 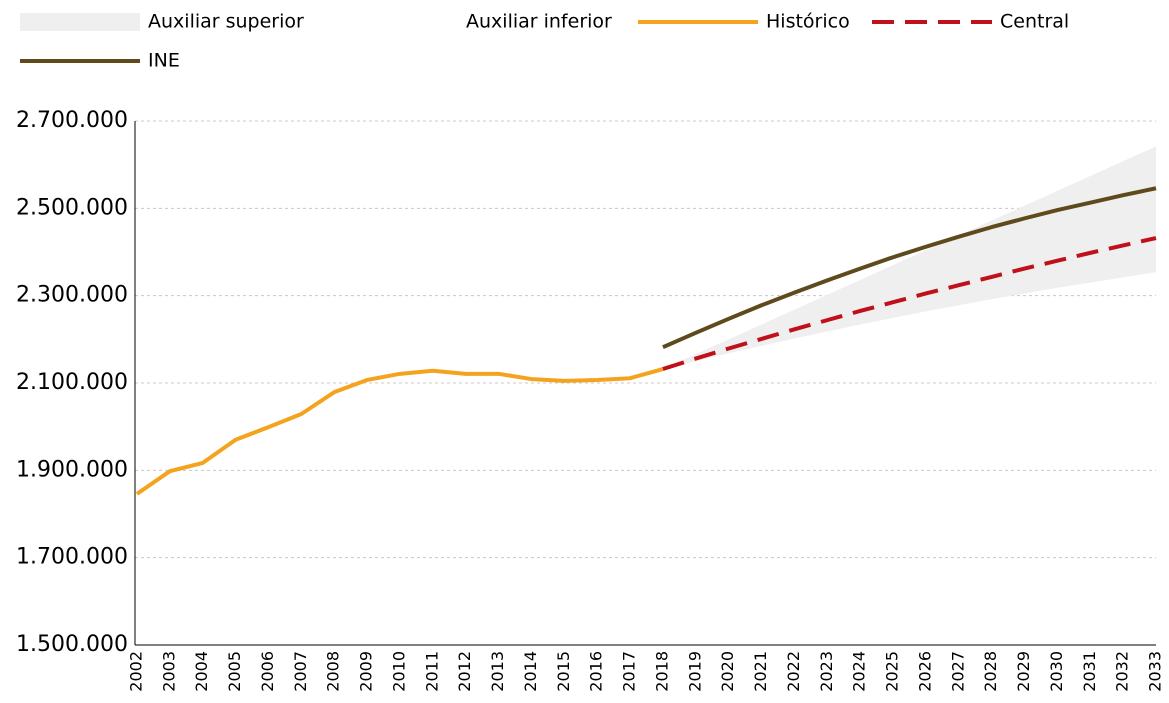 I want to click on band-area, so click(x=909, y=258).